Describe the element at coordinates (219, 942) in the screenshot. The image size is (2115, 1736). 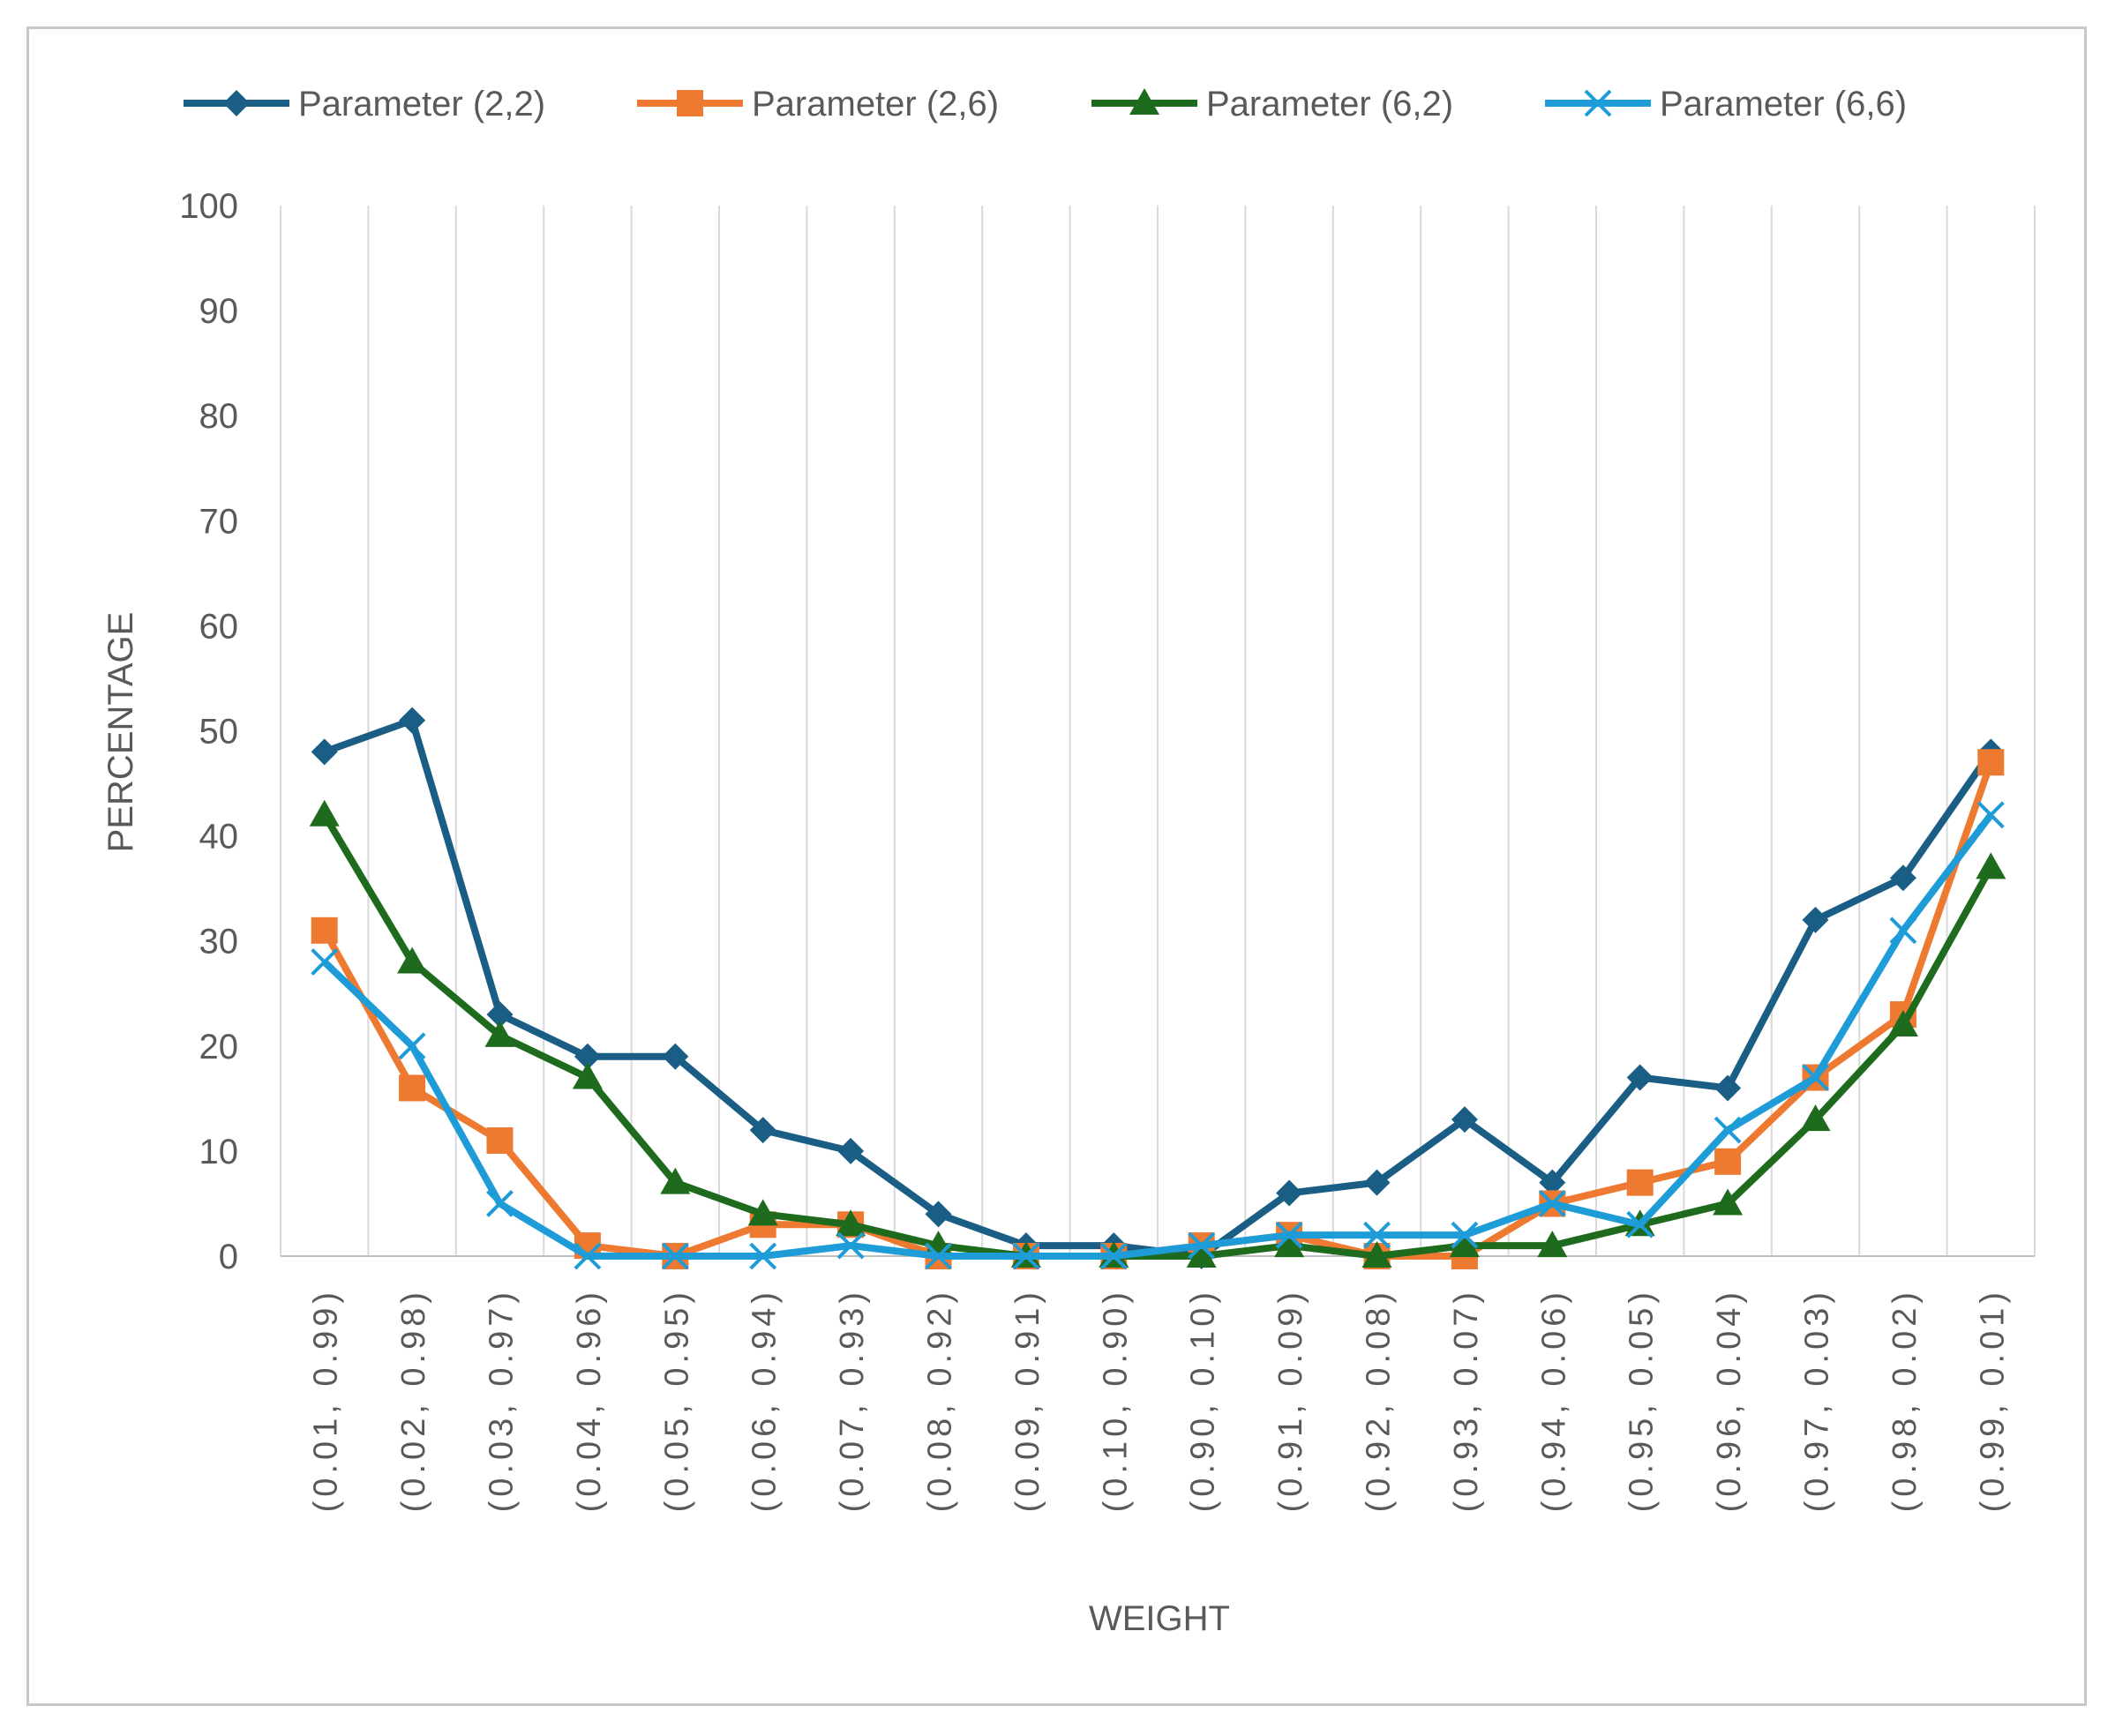
I see `y-tick-label: 30` at that location.